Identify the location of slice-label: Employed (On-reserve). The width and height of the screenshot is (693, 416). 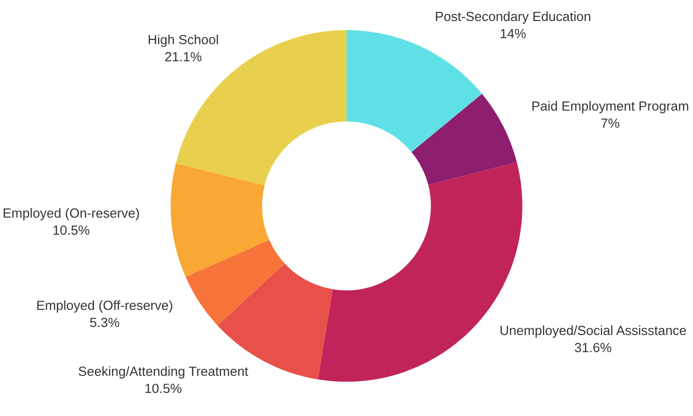
(71, 214).